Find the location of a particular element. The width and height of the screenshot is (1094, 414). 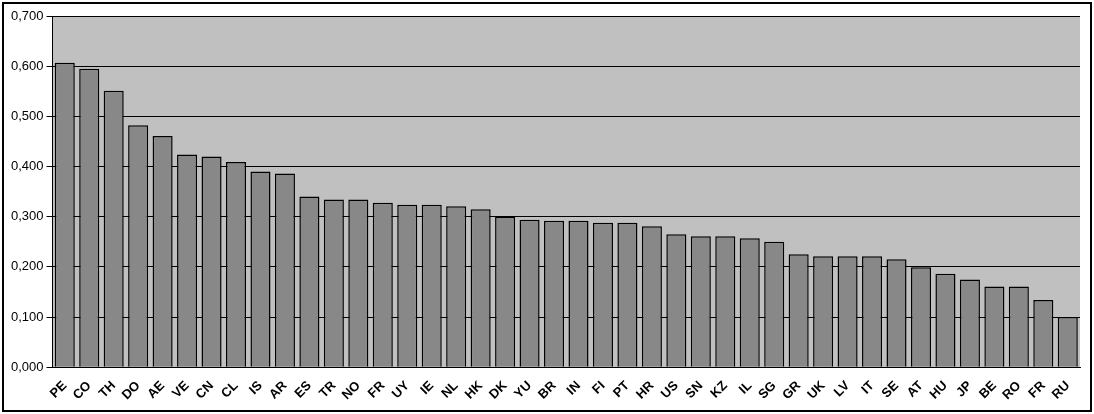

y-tick-label: 0,200 is located at coordinates (27, 266).